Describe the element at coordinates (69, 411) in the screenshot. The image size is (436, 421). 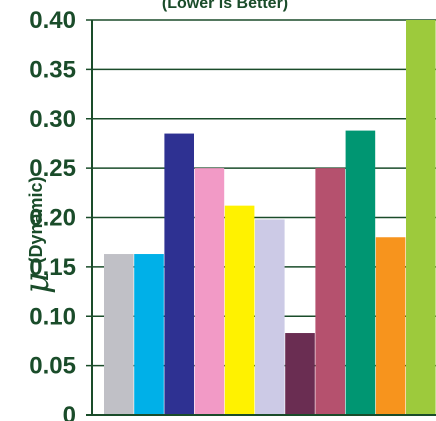
I see `y-tick-label: 0` at that location.